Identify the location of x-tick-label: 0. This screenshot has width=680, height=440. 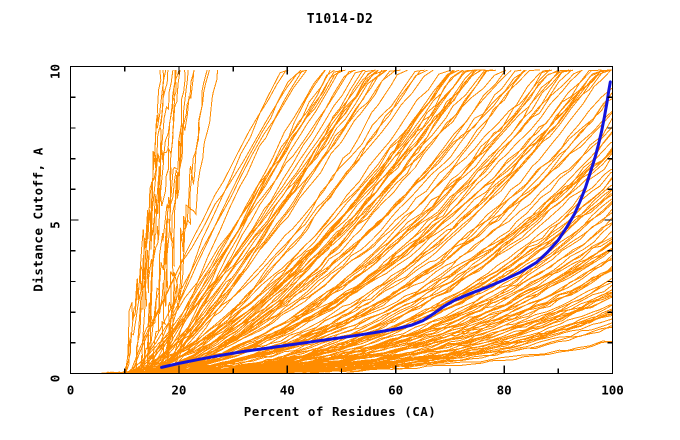
(71, 390).